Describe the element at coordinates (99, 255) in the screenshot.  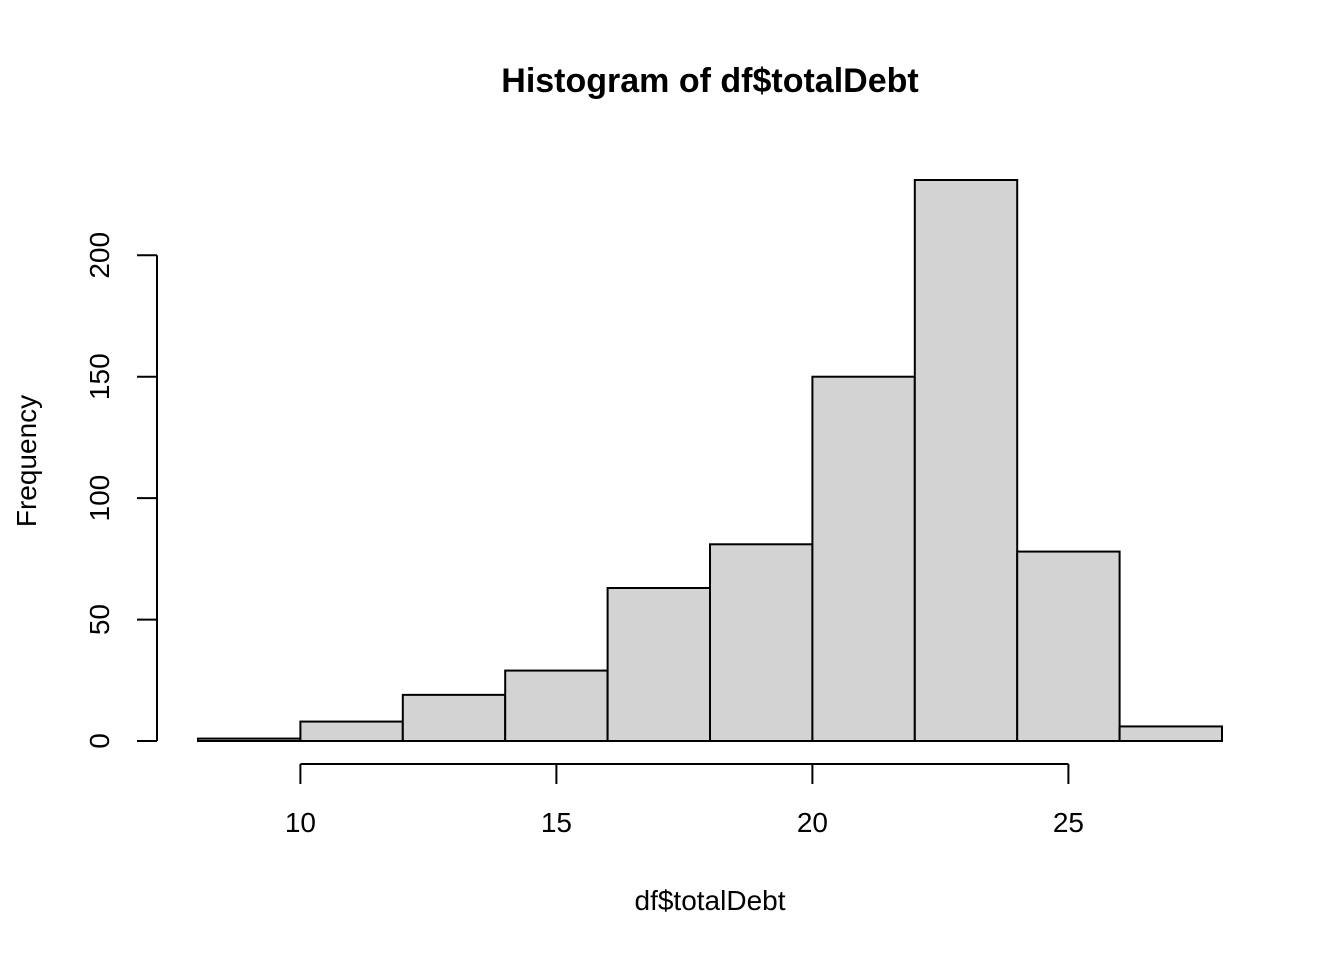
I see `y-tick-label-200: 200` at that location.